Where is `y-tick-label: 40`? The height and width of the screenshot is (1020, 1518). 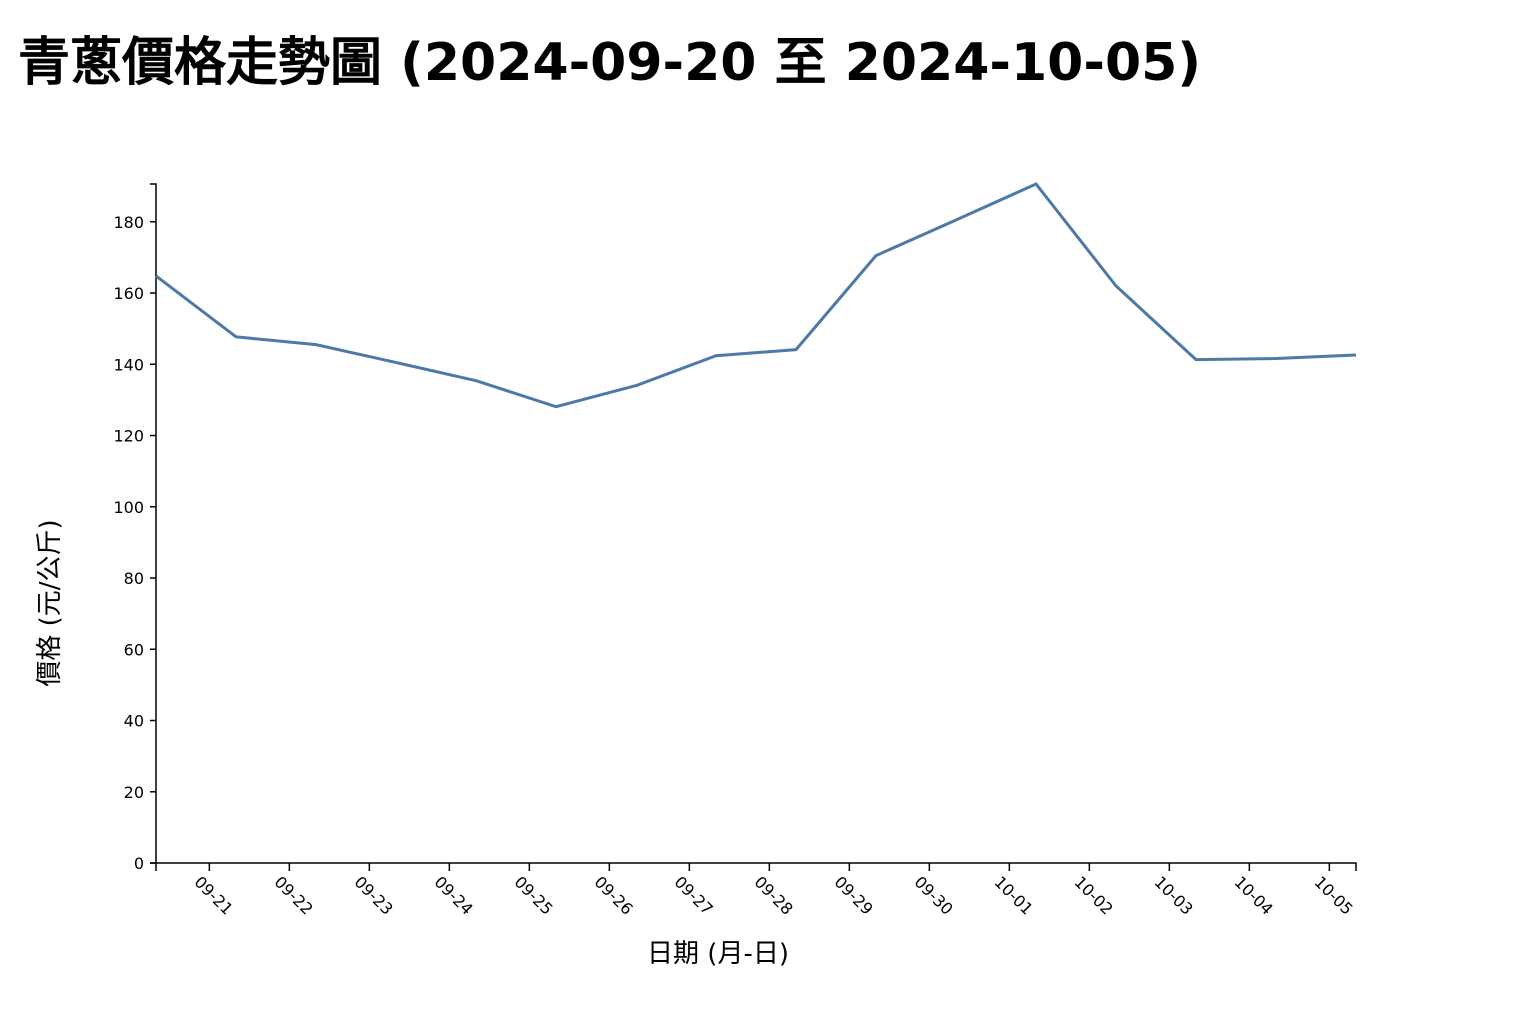 y-tick-label: 40 is located at coordinates (134, 721).